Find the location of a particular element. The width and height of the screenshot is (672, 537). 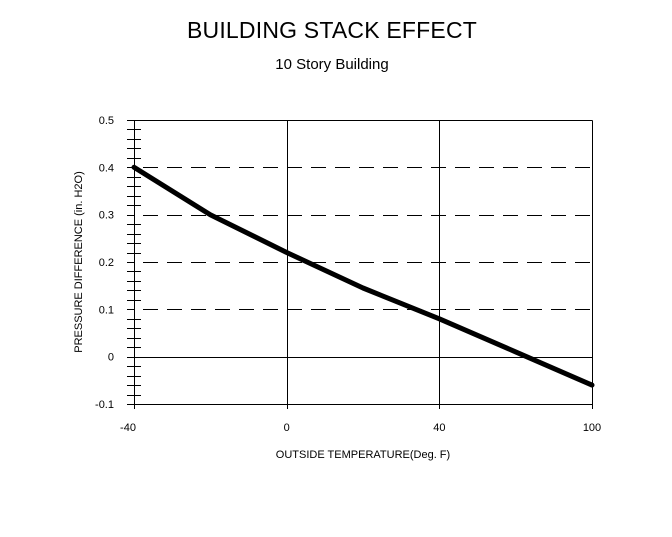

y-tick-label: 0.2 is located at coordinates (106, 263).